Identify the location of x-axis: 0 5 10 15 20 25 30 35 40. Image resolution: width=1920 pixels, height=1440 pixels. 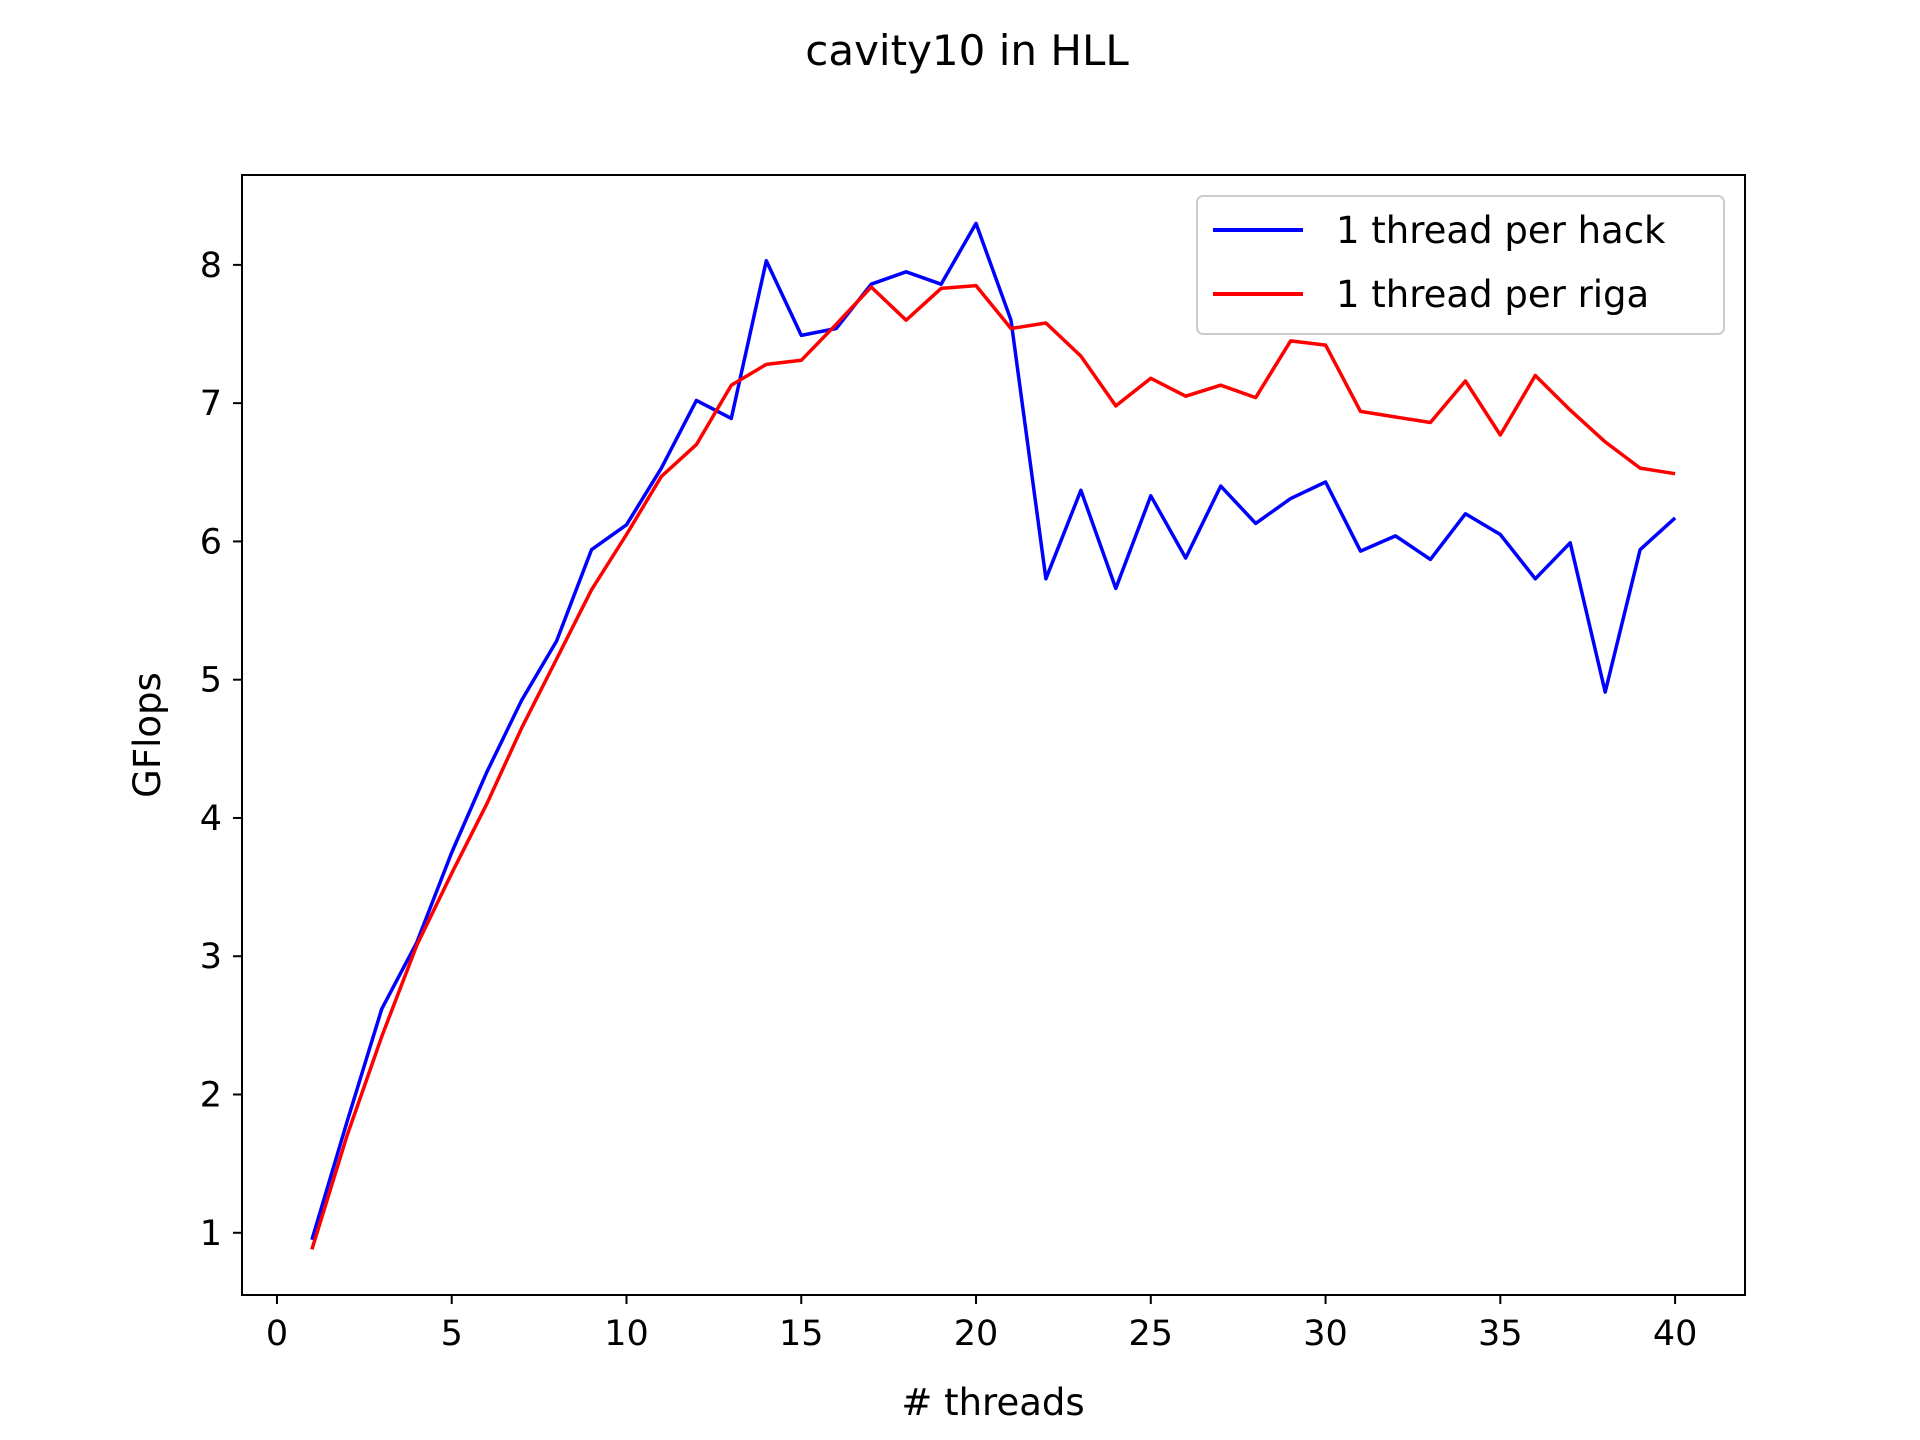
(982, 1324).